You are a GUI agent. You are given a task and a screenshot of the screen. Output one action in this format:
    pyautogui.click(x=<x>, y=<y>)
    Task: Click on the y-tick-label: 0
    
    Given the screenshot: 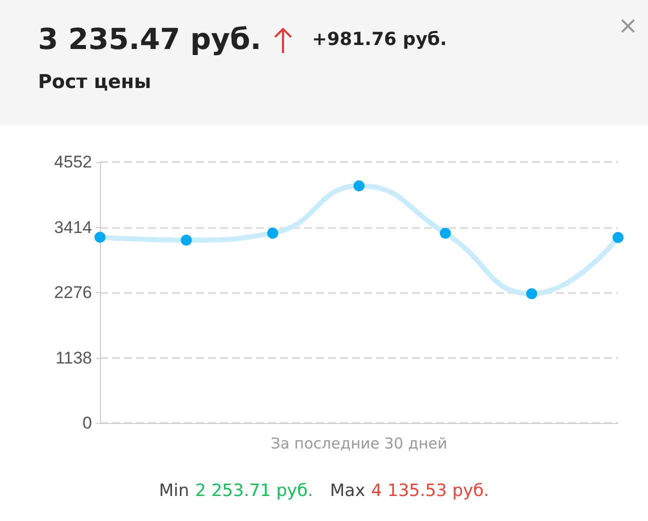 What is the action you would take?
    pyautogui.click(x=87, y=423)
    